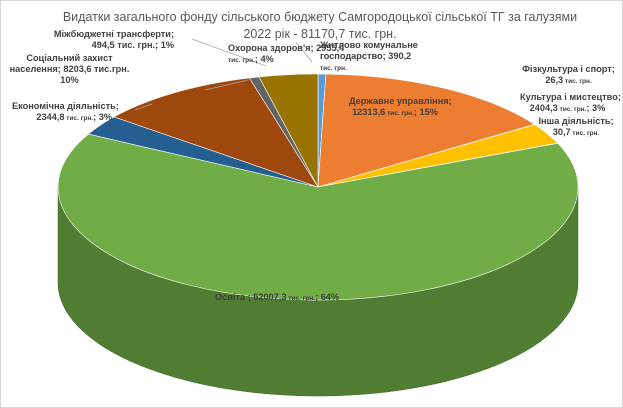 This screenshot has height=408, width=623. I want to click on data-label-фізкультура-і-спорт: Фізкультура і спорт; 26,3 тис. грн., so click(568, 74).